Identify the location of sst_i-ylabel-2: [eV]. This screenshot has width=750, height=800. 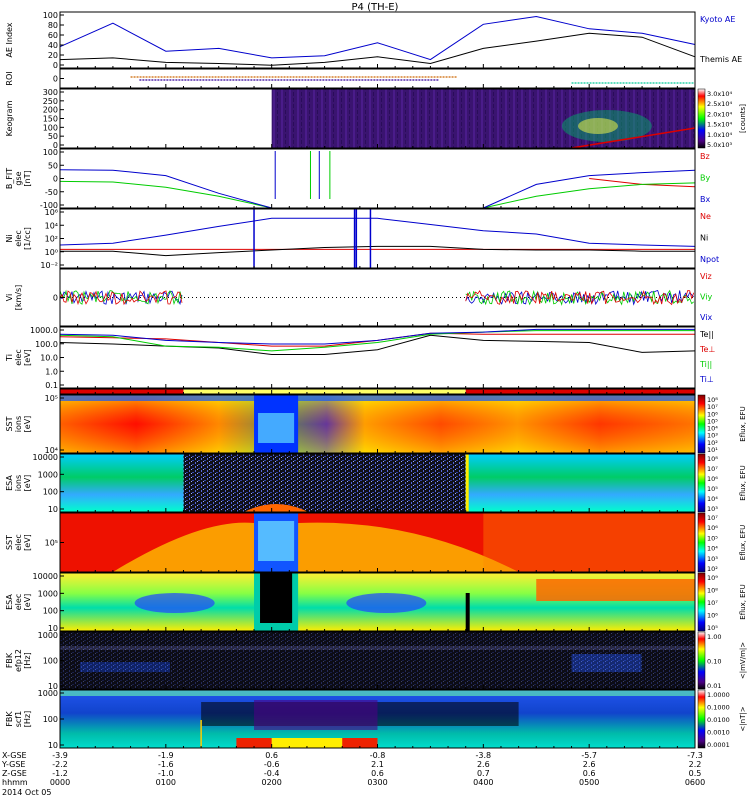
(27, 424).